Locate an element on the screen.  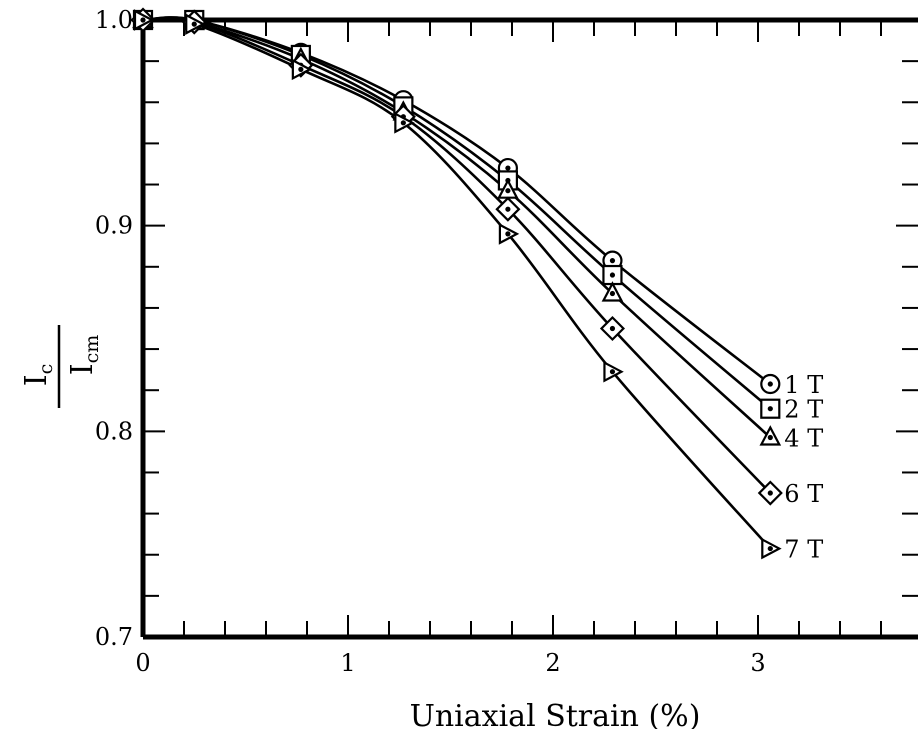
y-axis-denominator: Icm is located at coordinates (84, 355).